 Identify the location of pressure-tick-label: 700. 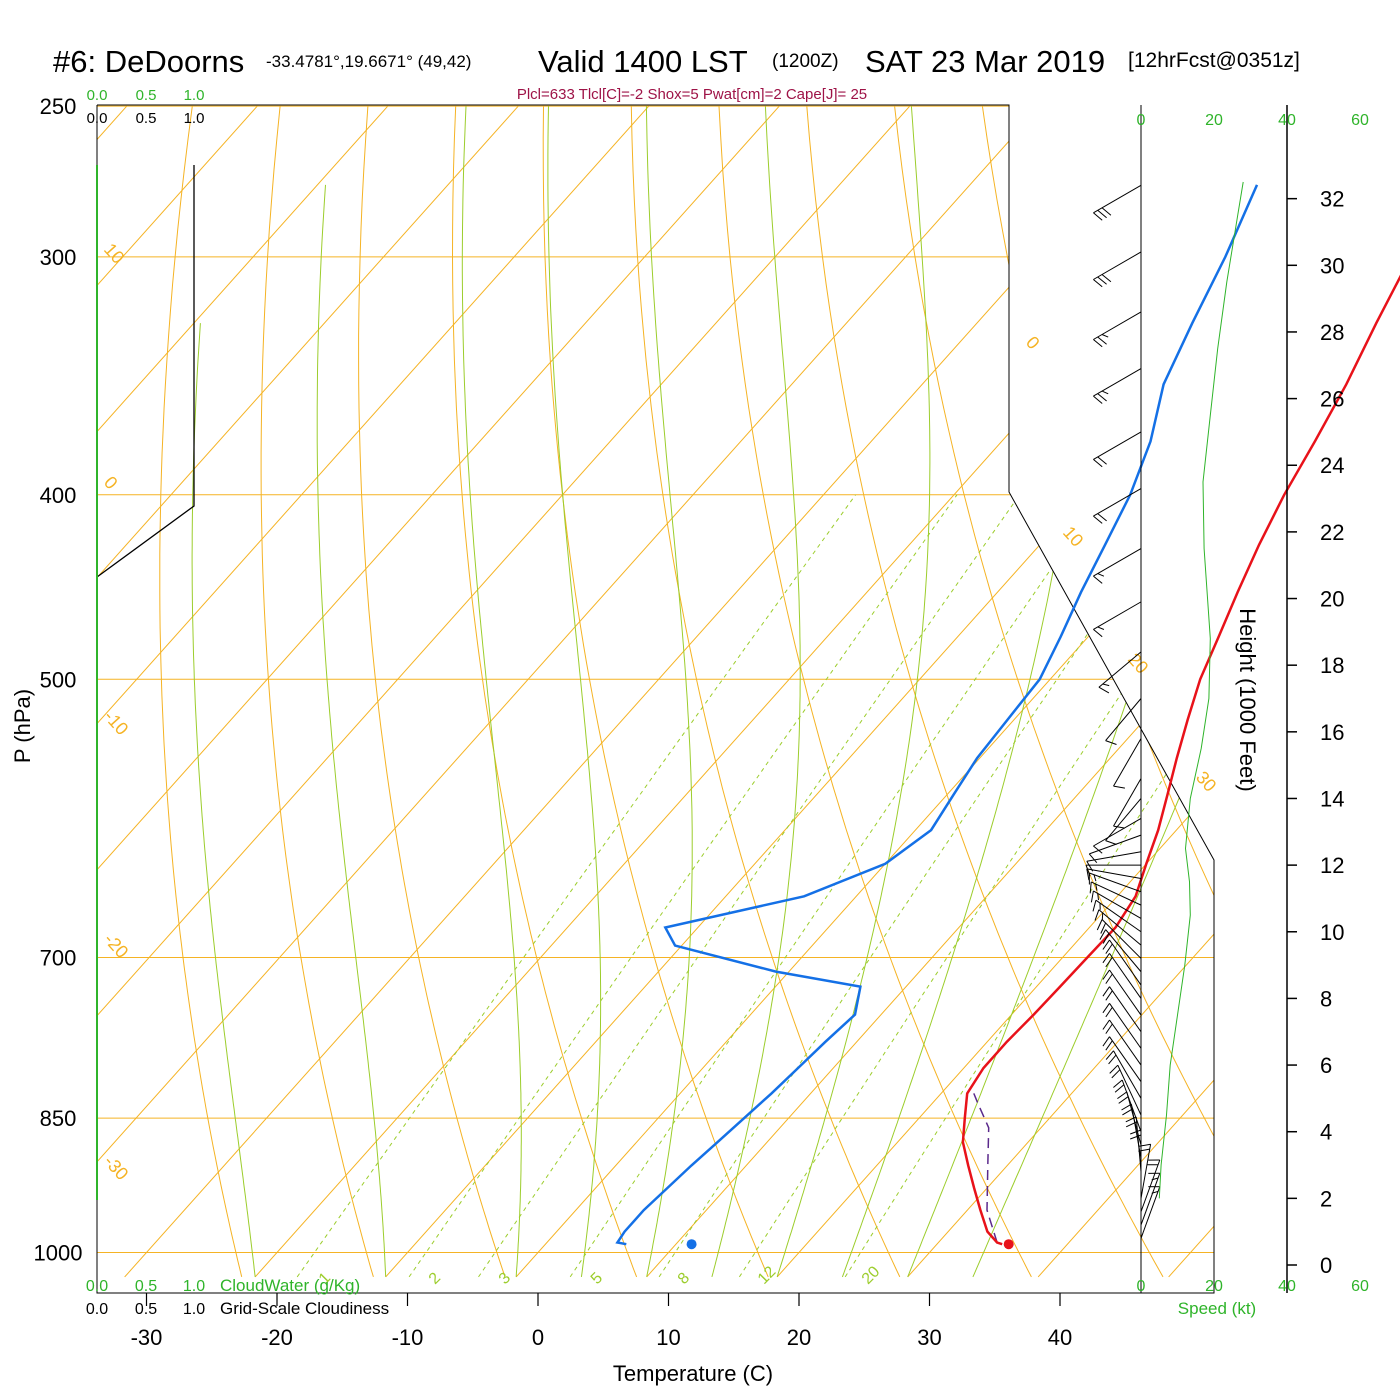
(58, 958).